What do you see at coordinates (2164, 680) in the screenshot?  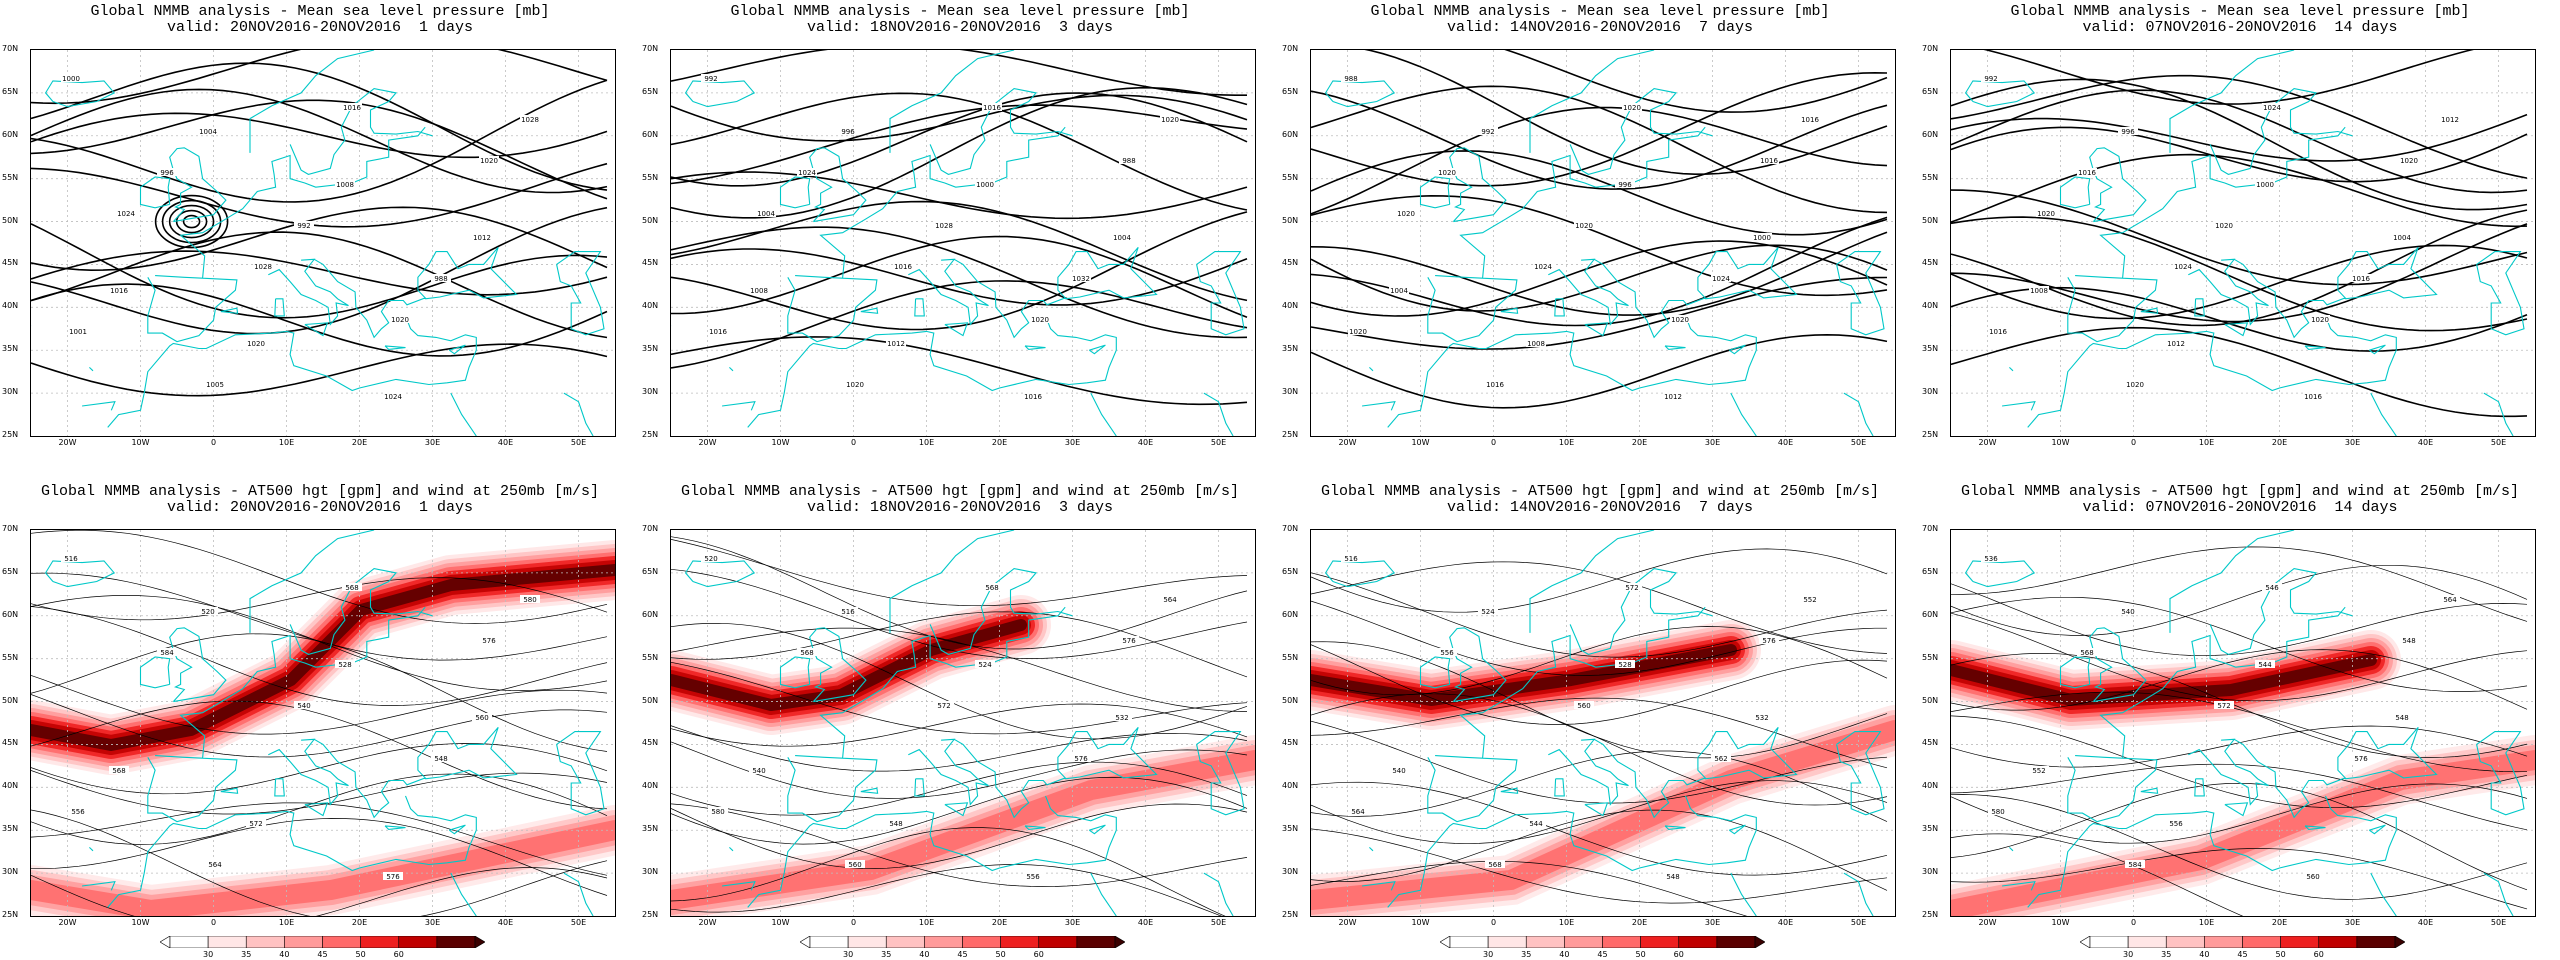 I see `wind-band` at bounding box center [2164, 680].